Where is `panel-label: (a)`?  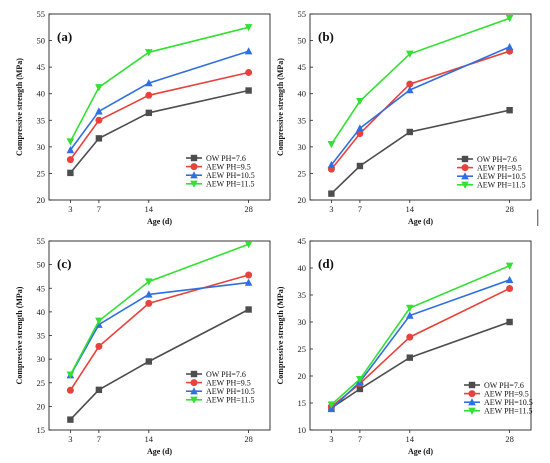
panel-label: (a) is located at coordinates (64, 36).